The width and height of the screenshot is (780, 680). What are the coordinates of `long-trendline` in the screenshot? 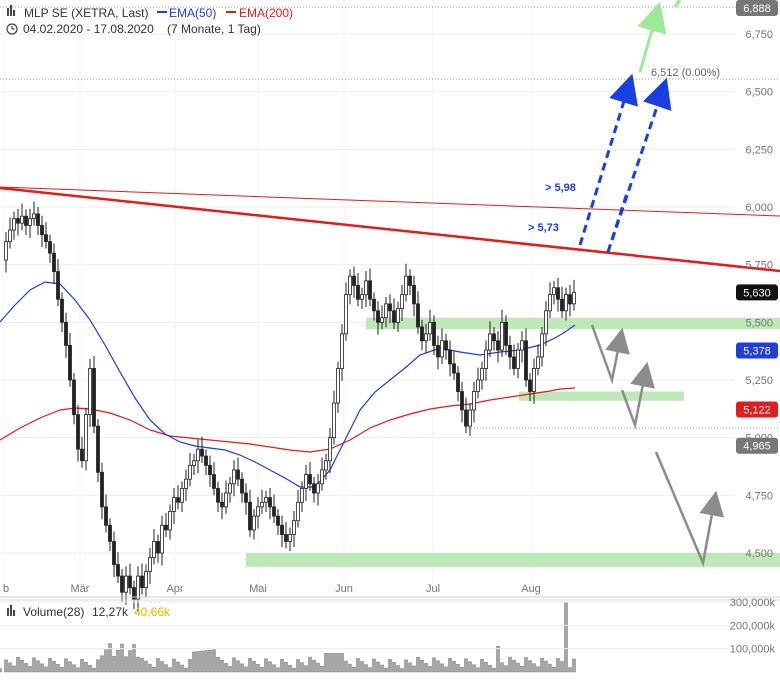 It's located at (390, 201).